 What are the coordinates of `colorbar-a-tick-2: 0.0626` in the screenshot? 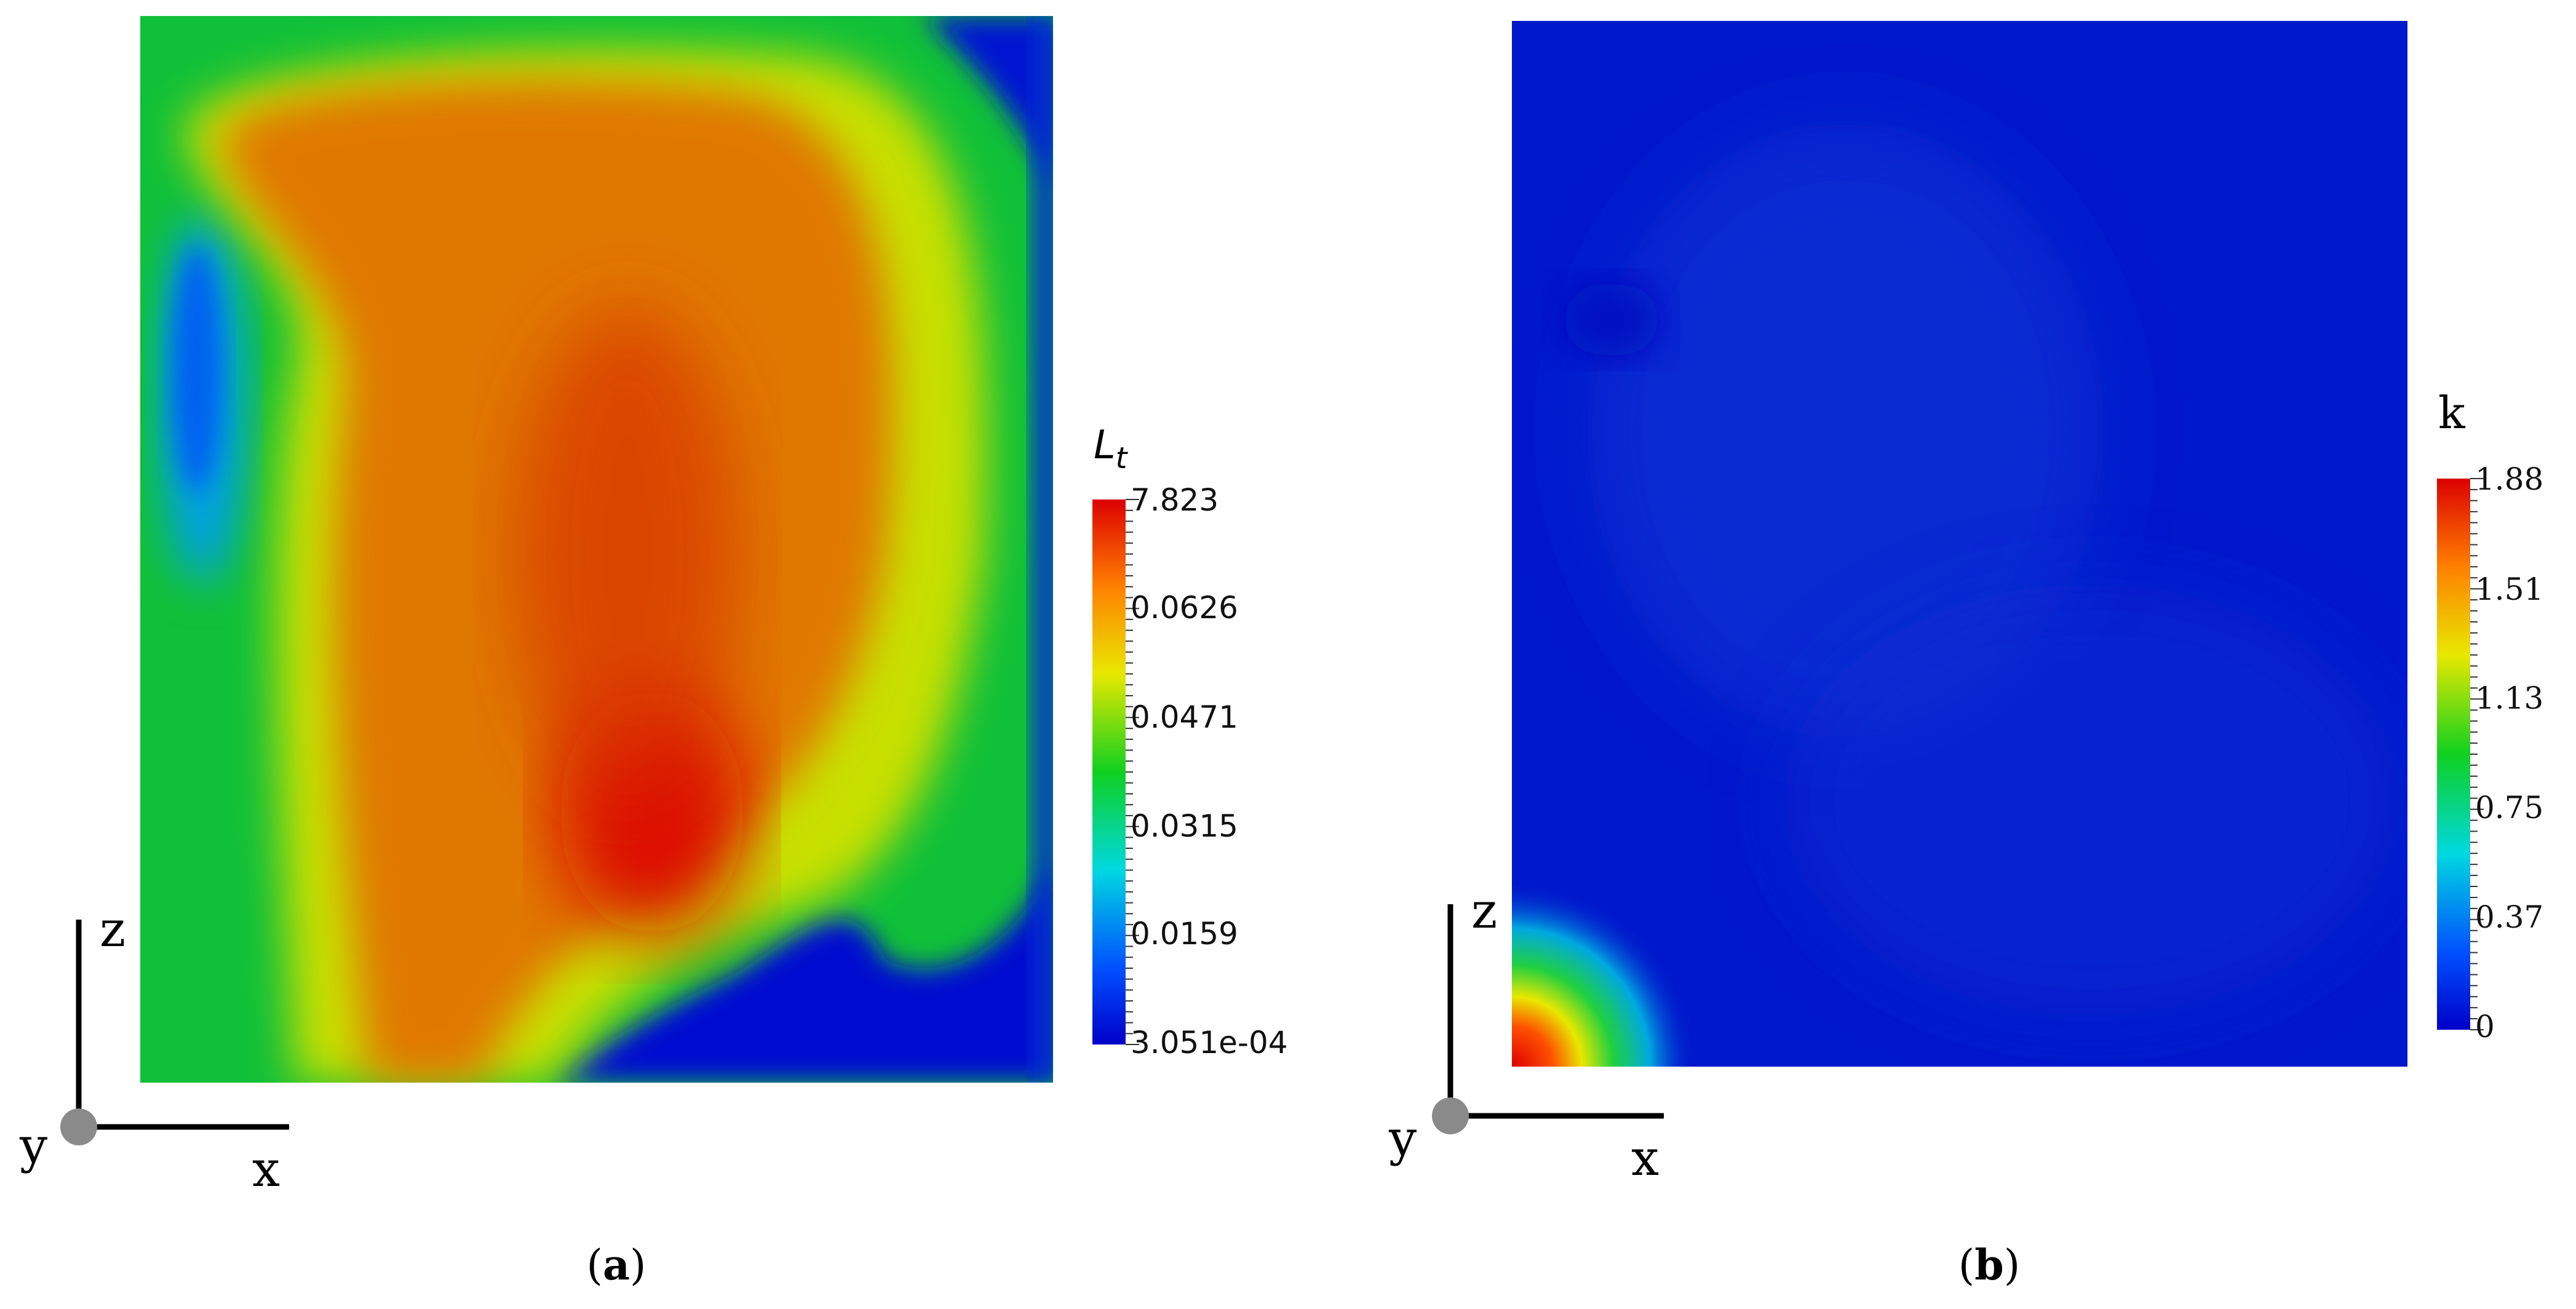 It's located at (1184, 608).